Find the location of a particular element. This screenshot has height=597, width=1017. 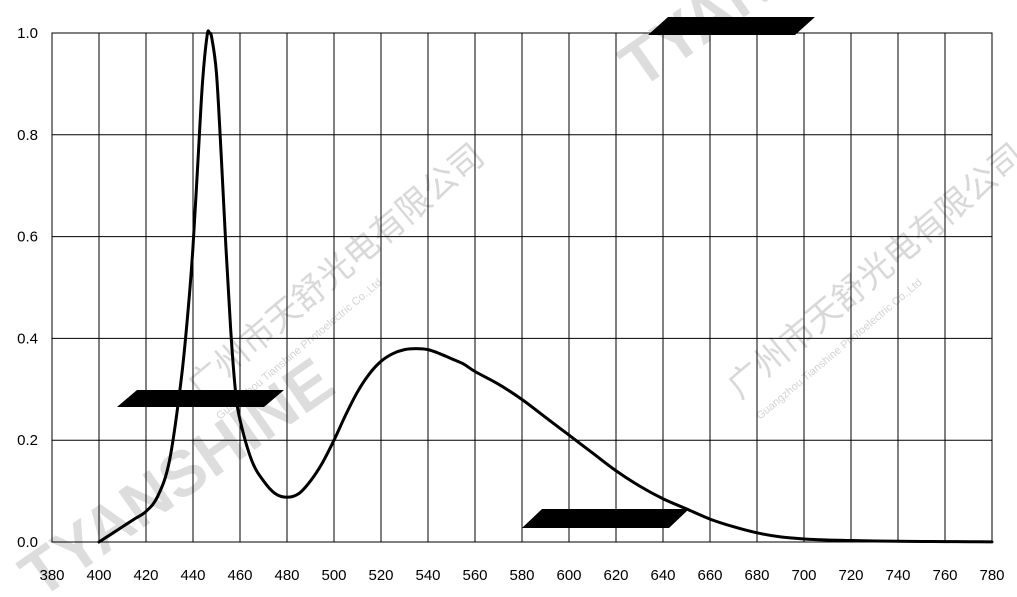

x-tick-label: 580 is located at coordinates (521, 575).